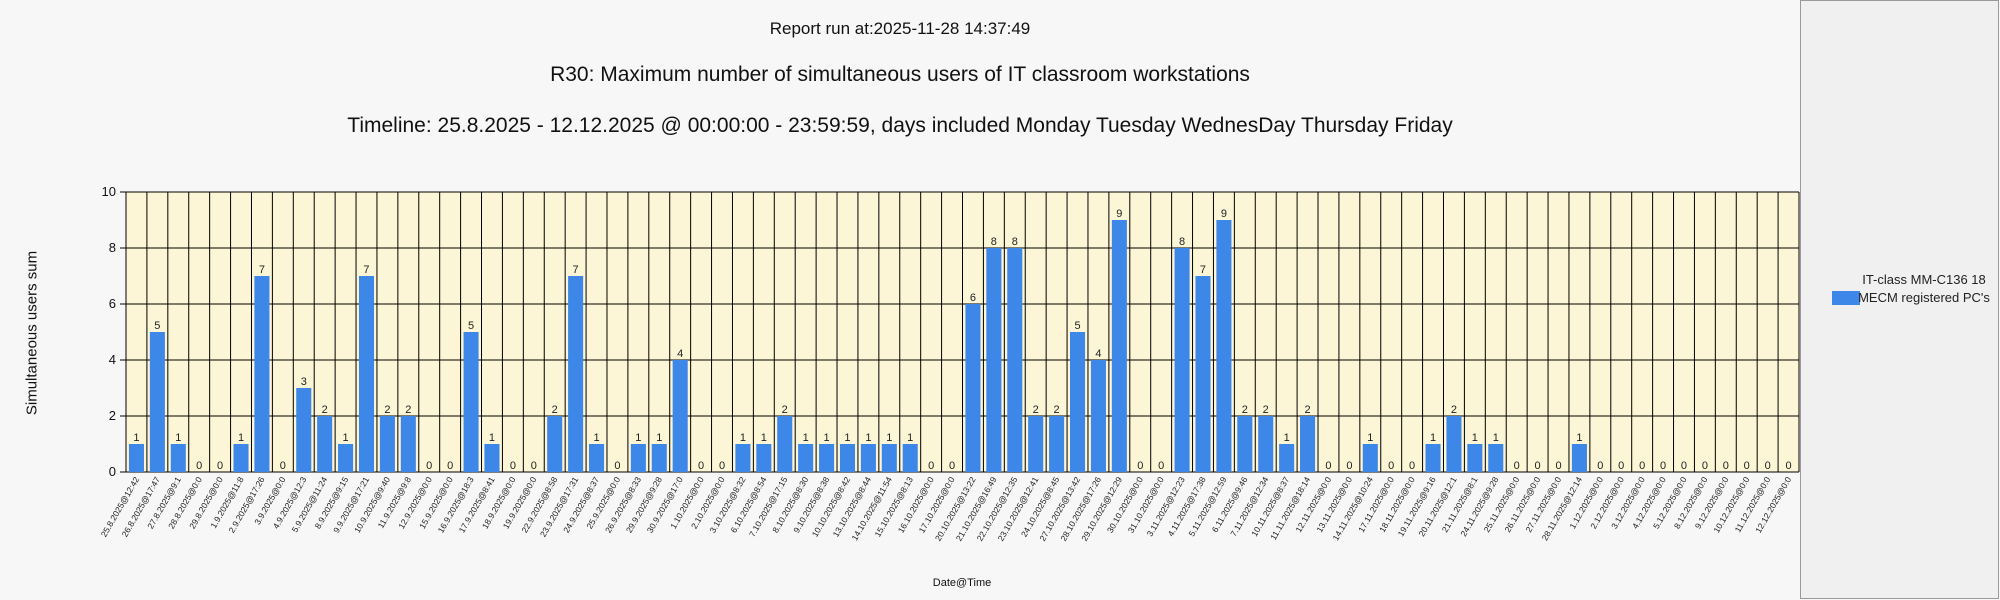 Image resolution: width=2000 pixels, height=600 pixels. What do you see at coordinates (112, 359) in the screenshot?
I see `y-tick-label: 4` at bounding box center [112, 359].